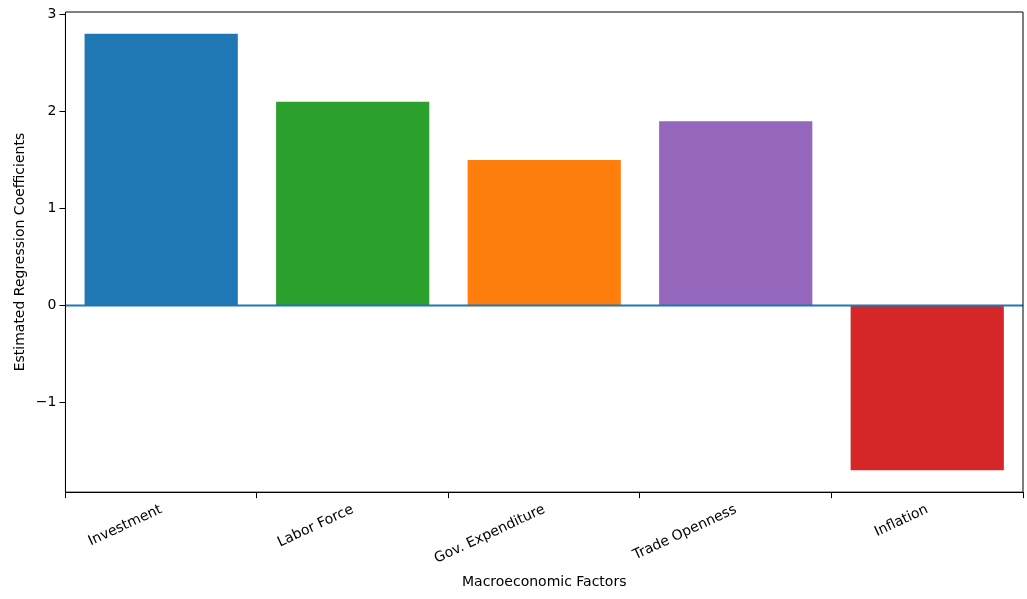  Describe the element at coordinates (544, 581) in the screenshot. I see `x-axis-title: Macroeconomic Factors` at that location.